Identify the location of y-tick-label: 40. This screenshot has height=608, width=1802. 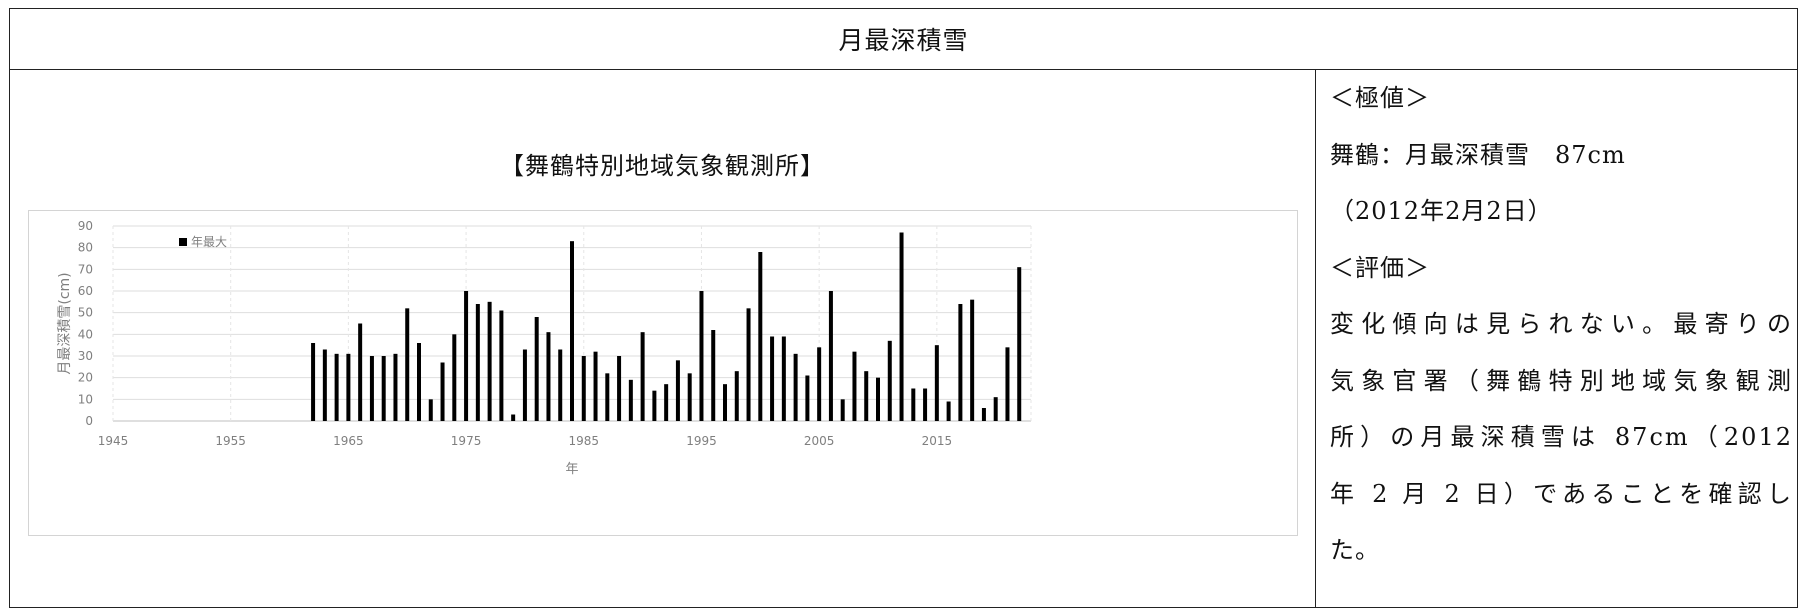
(85, 334).